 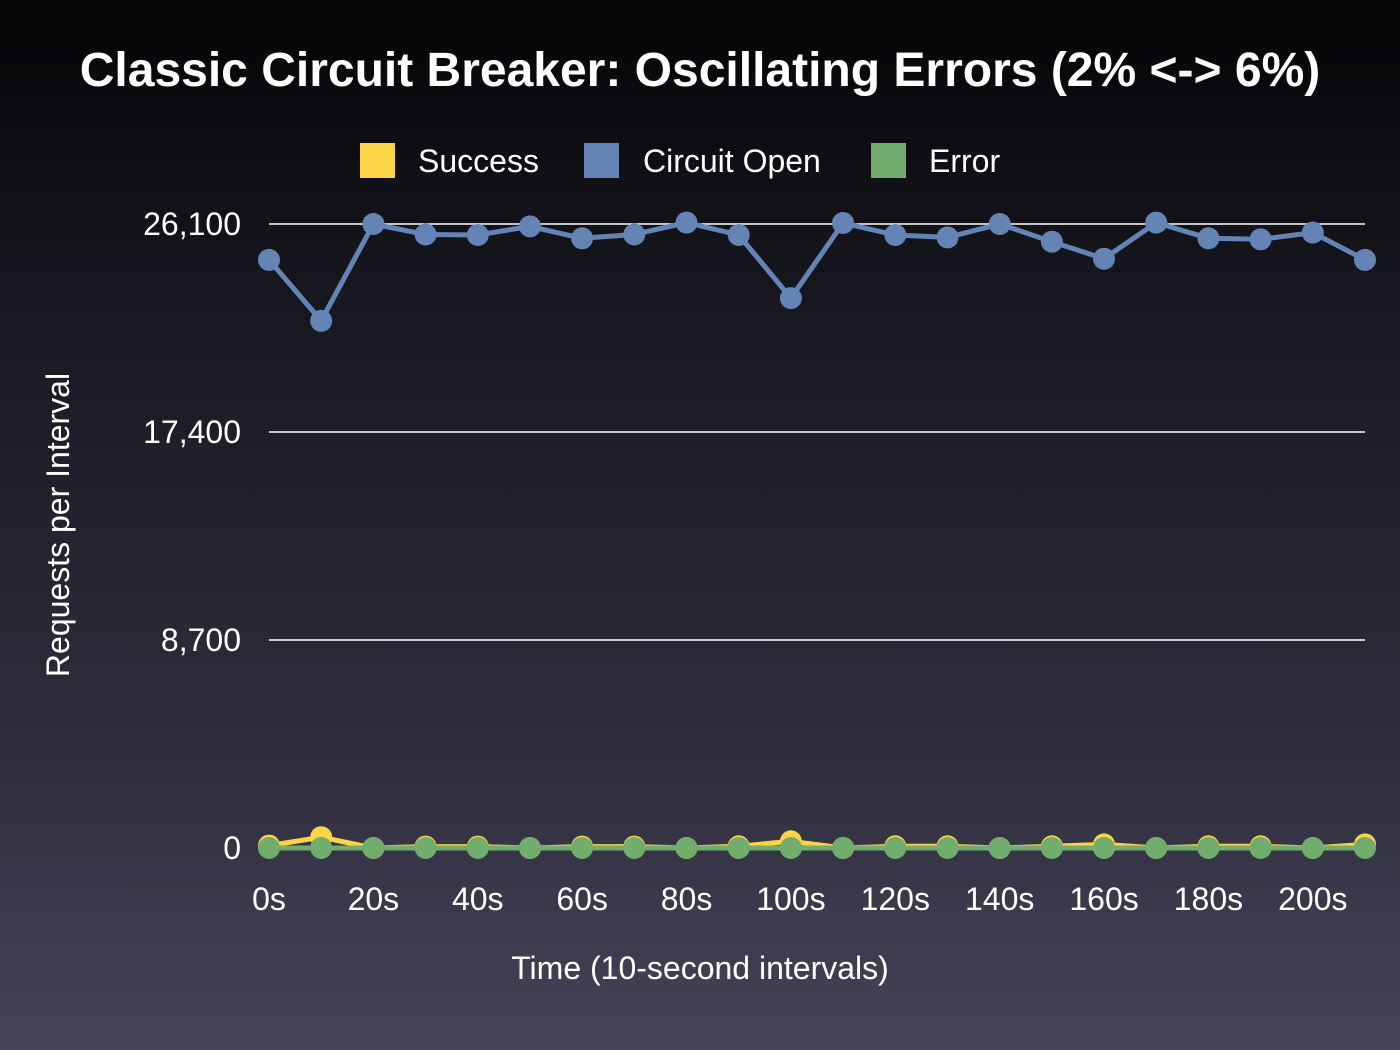 I want to click on legend: Success Circuit Open Error, so click(x=680, y=161).